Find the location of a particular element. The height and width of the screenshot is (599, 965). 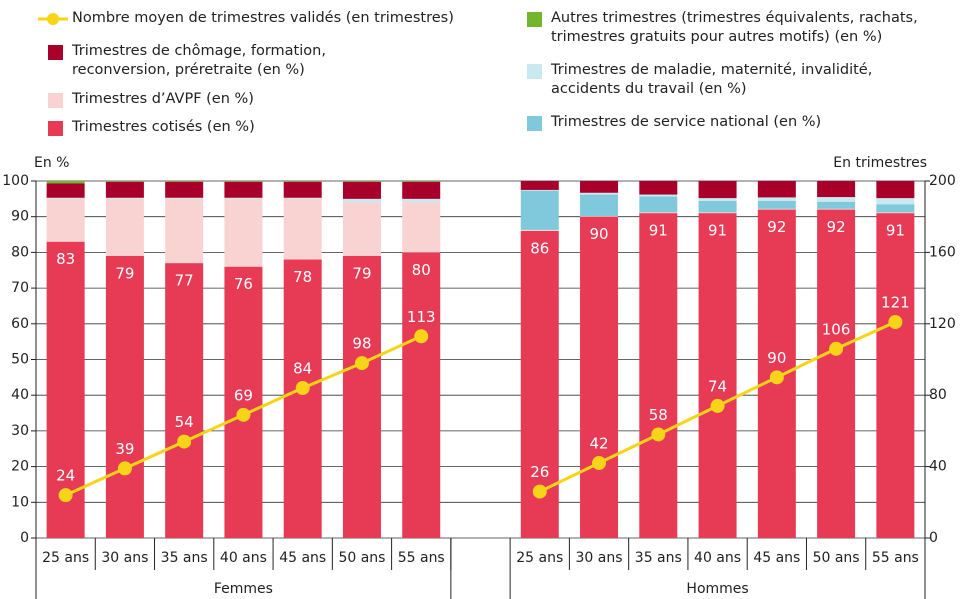

line-value-label: 54 is located at coordinates (184, 422).